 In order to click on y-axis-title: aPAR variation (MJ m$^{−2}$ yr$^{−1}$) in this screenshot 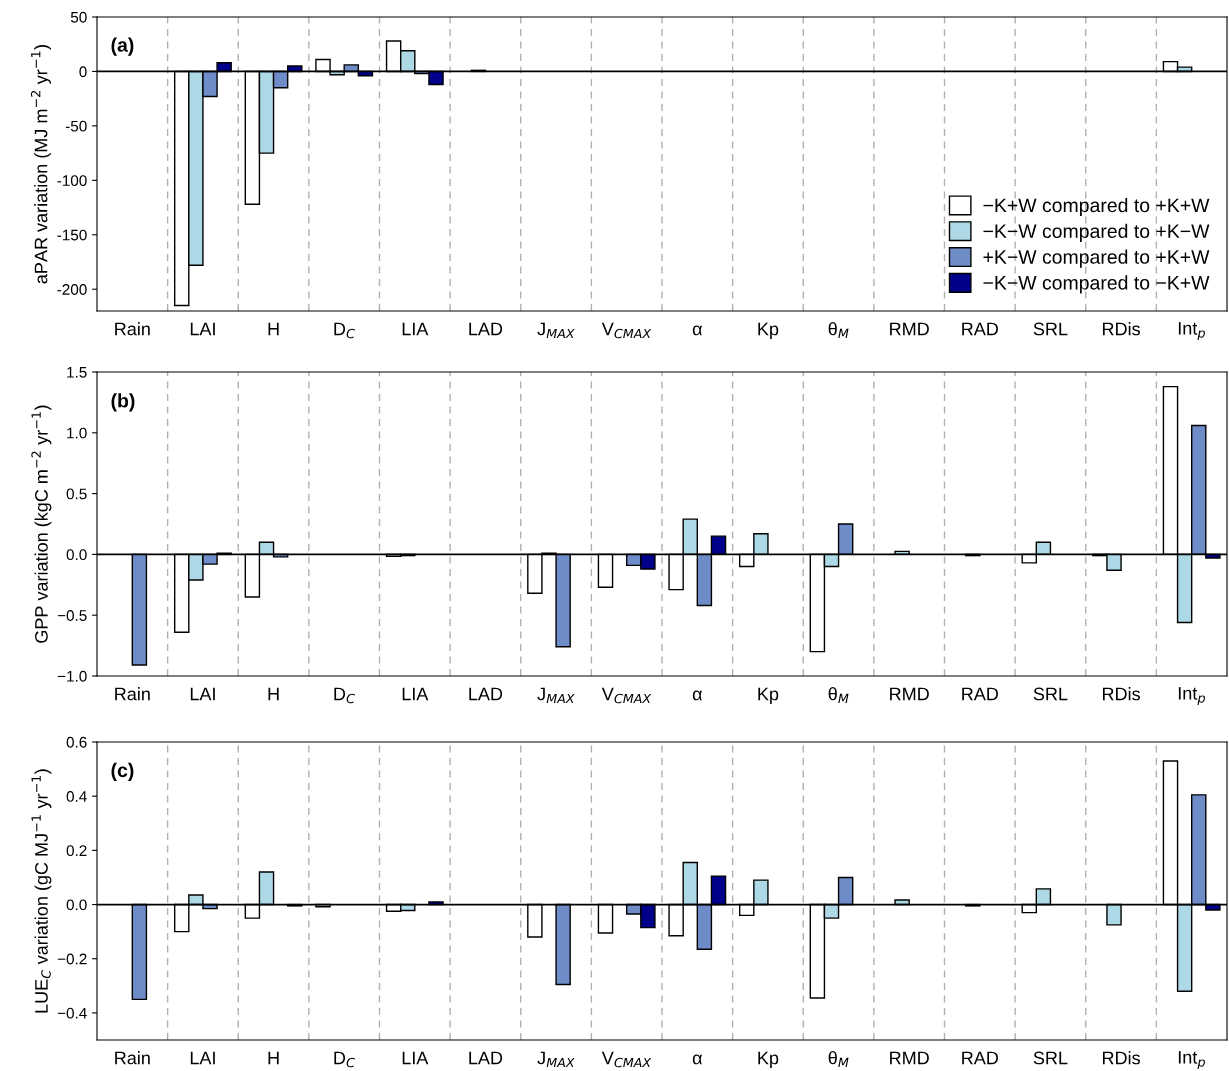, I will do `click(40, 164)`.